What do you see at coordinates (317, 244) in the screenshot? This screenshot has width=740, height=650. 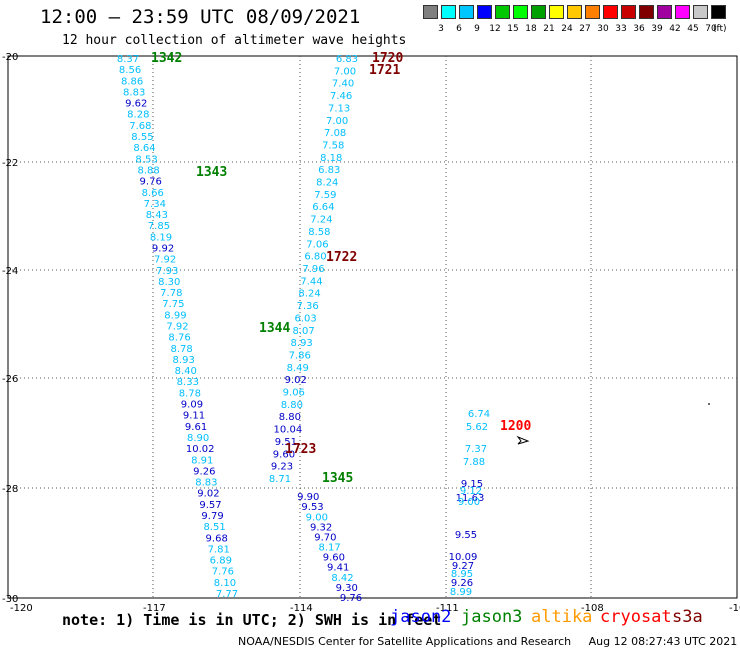 I see `swh-value-track-b: 7.06` at bounding box center [317, 244].